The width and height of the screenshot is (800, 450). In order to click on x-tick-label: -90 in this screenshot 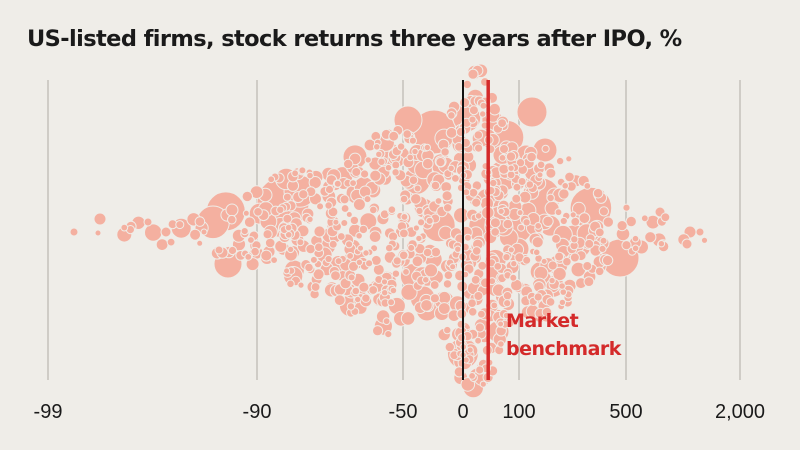, I will do `click(257, 412)`.